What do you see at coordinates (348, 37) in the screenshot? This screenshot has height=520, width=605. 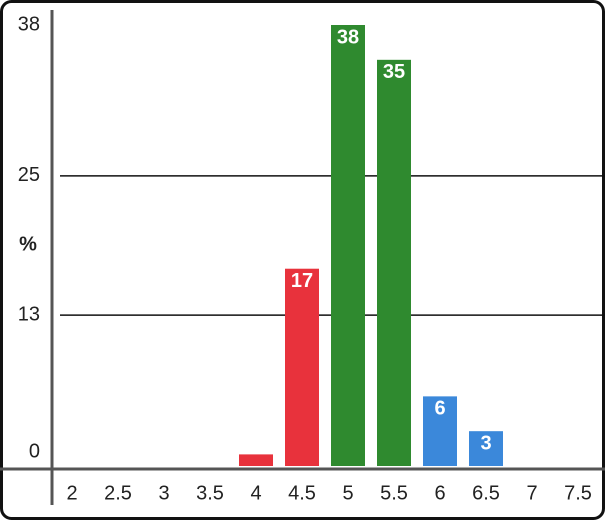 I see `value-label: 38` at bounding box center [348, 37].